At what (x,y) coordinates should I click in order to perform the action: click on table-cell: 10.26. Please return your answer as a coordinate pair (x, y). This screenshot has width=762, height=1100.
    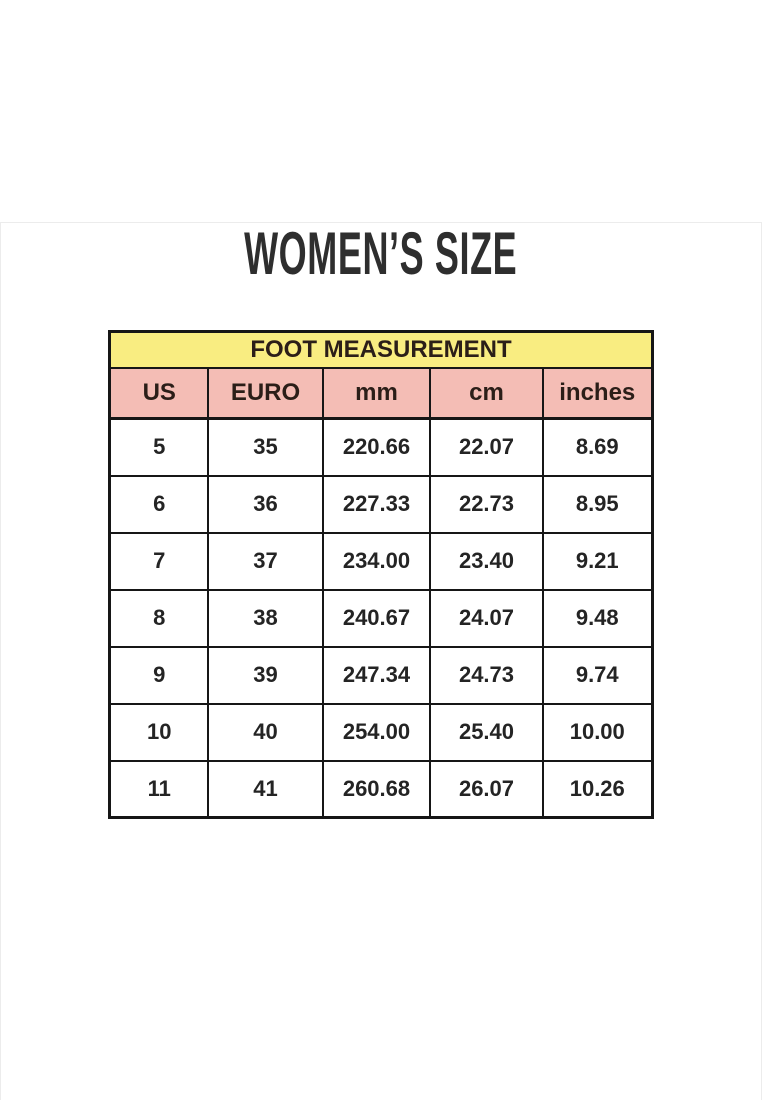
    Looking at the image, I should click on (597, 789).